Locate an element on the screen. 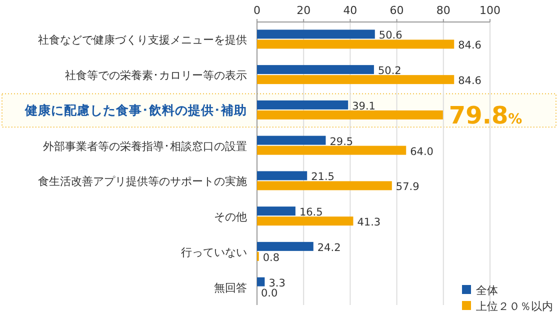 This screenshot has height=324, width=560. x-tick-label: 20 is located at coordinates (303, 10).